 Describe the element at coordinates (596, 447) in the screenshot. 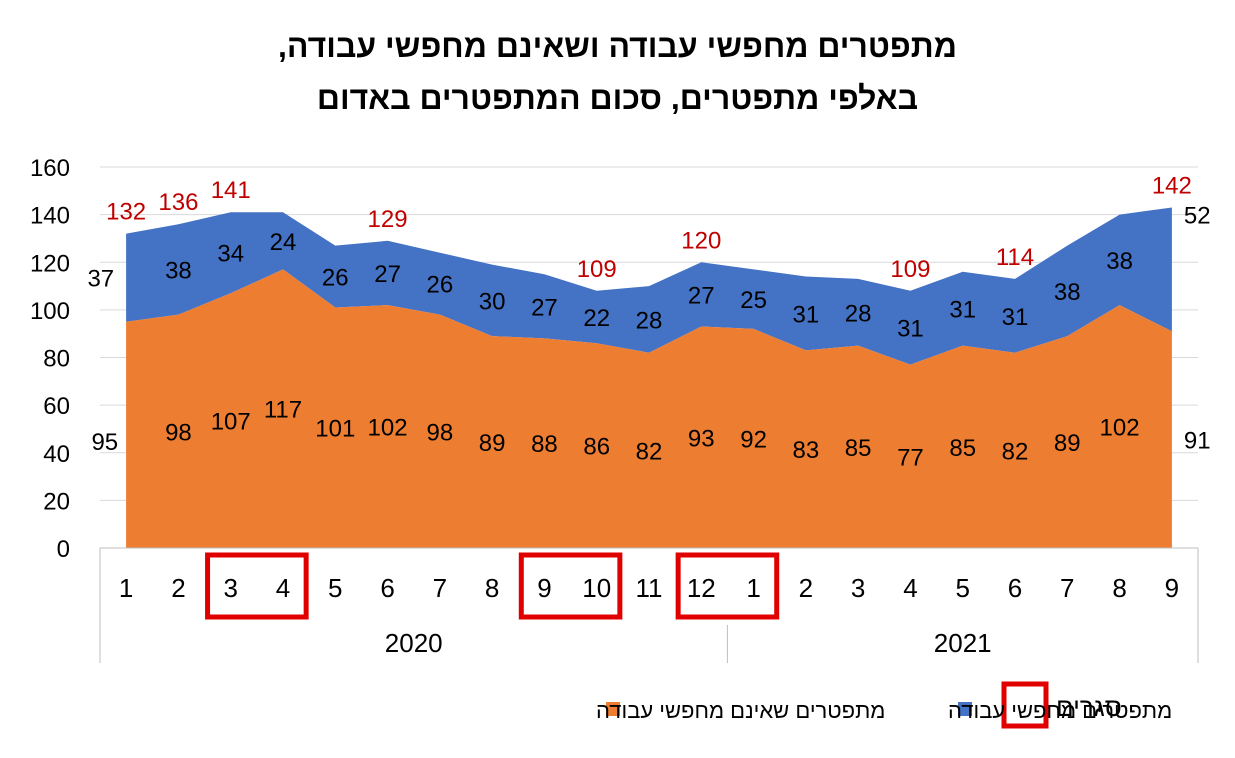

I see `data-label-non-job-seekers: 86` at that location.